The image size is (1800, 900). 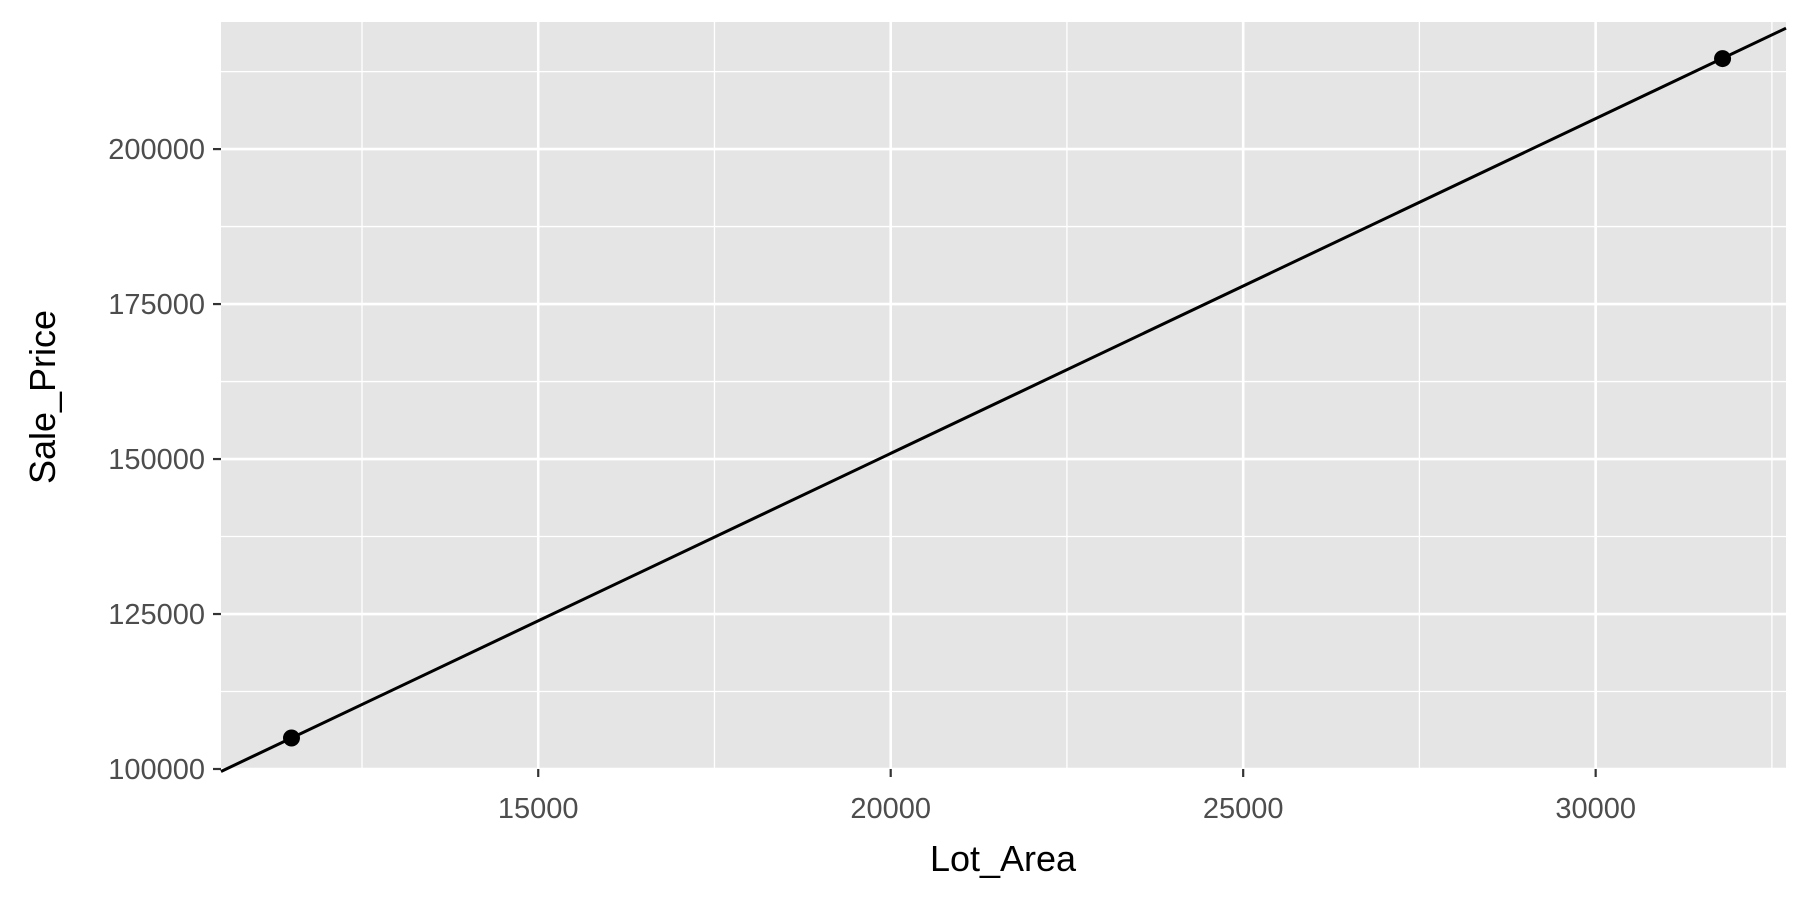 I want to click on y-tick-label: 100000, so click(x=156, y=770).